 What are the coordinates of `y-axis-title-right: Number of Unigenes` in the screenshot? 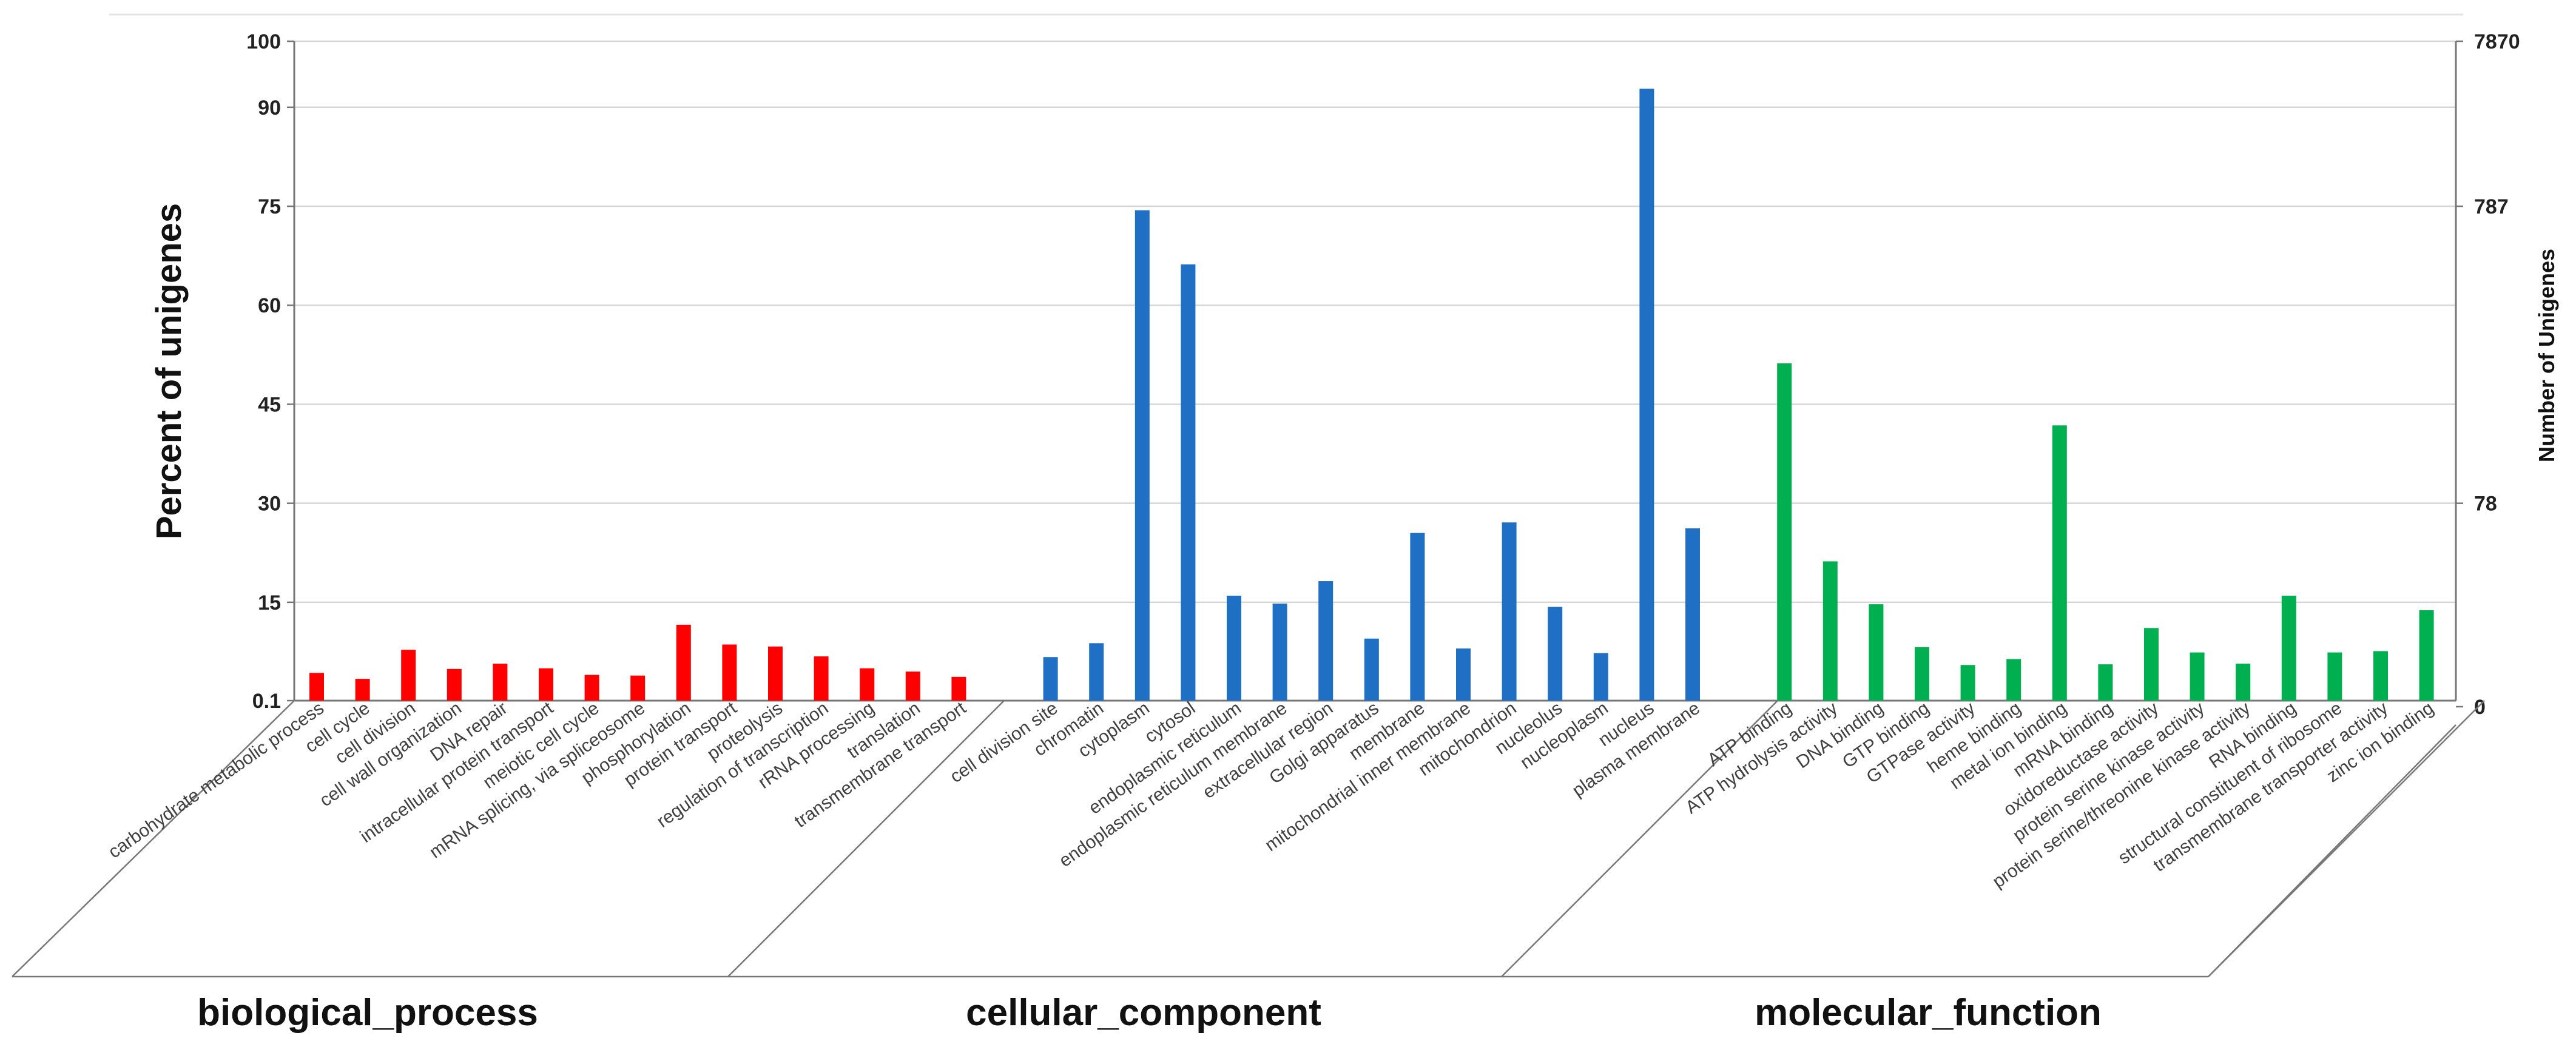 It's located at (2546, 355).